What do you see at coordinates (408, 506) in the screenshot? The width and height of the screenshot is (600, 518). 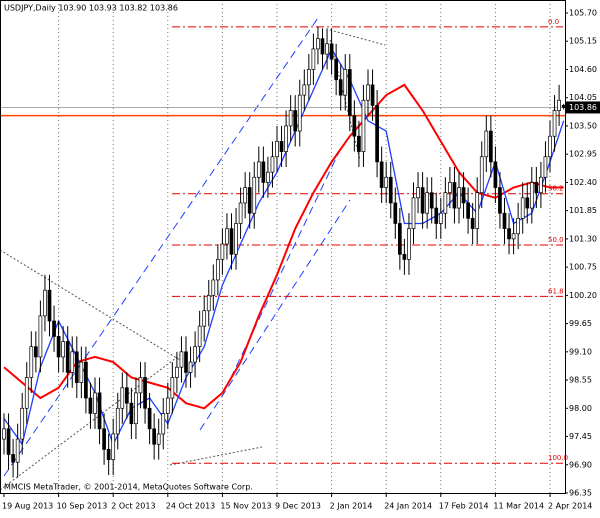 I see `x-tick-label: 24 Jan 2014` at bounding box center [408, 506].